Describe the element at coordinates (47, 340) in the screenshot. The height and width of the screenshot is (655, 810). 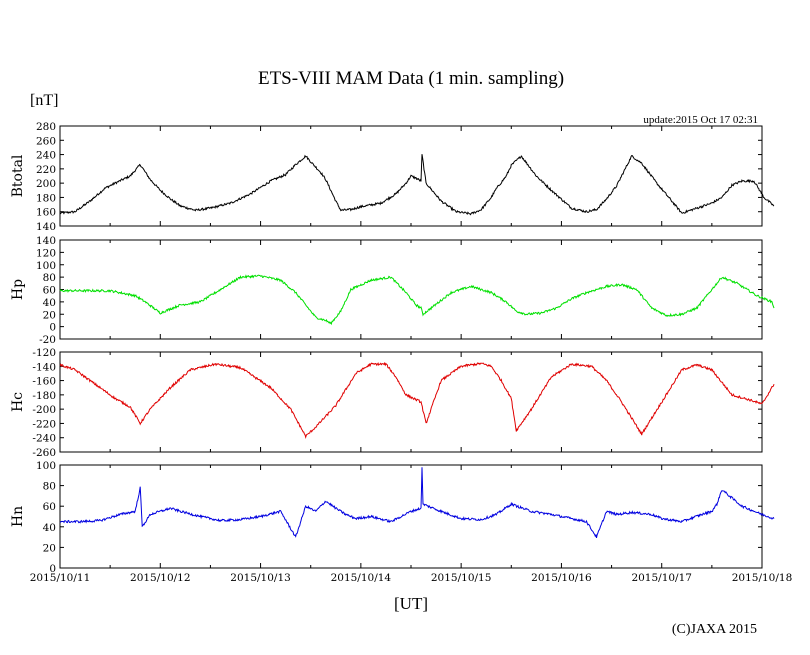
I see `y-tick-label: -20` at that location.